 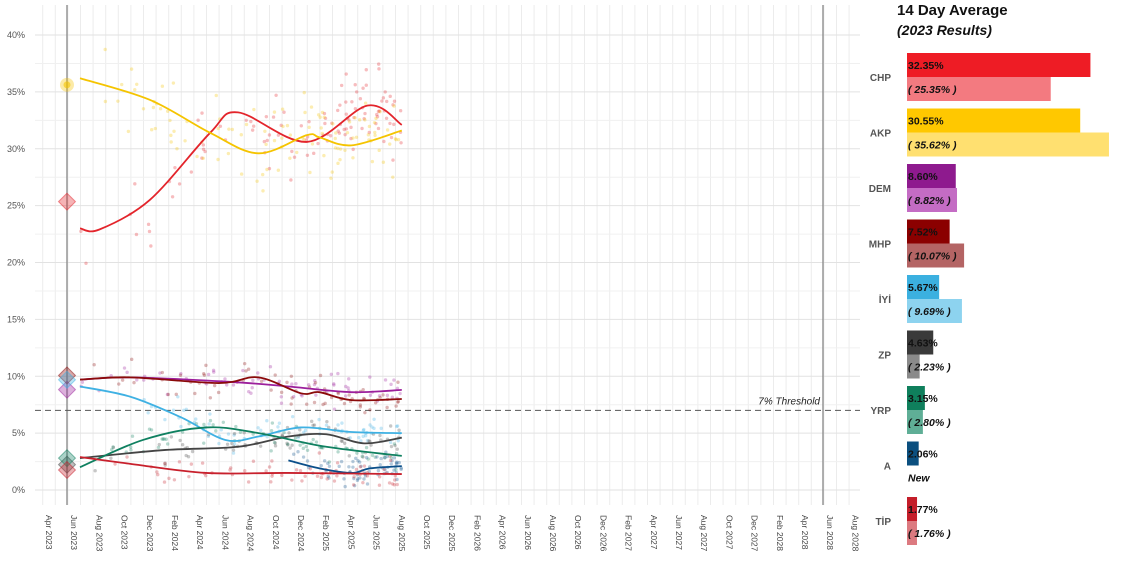 I want to click on bar-2023-result, so click(x=912, y=533).